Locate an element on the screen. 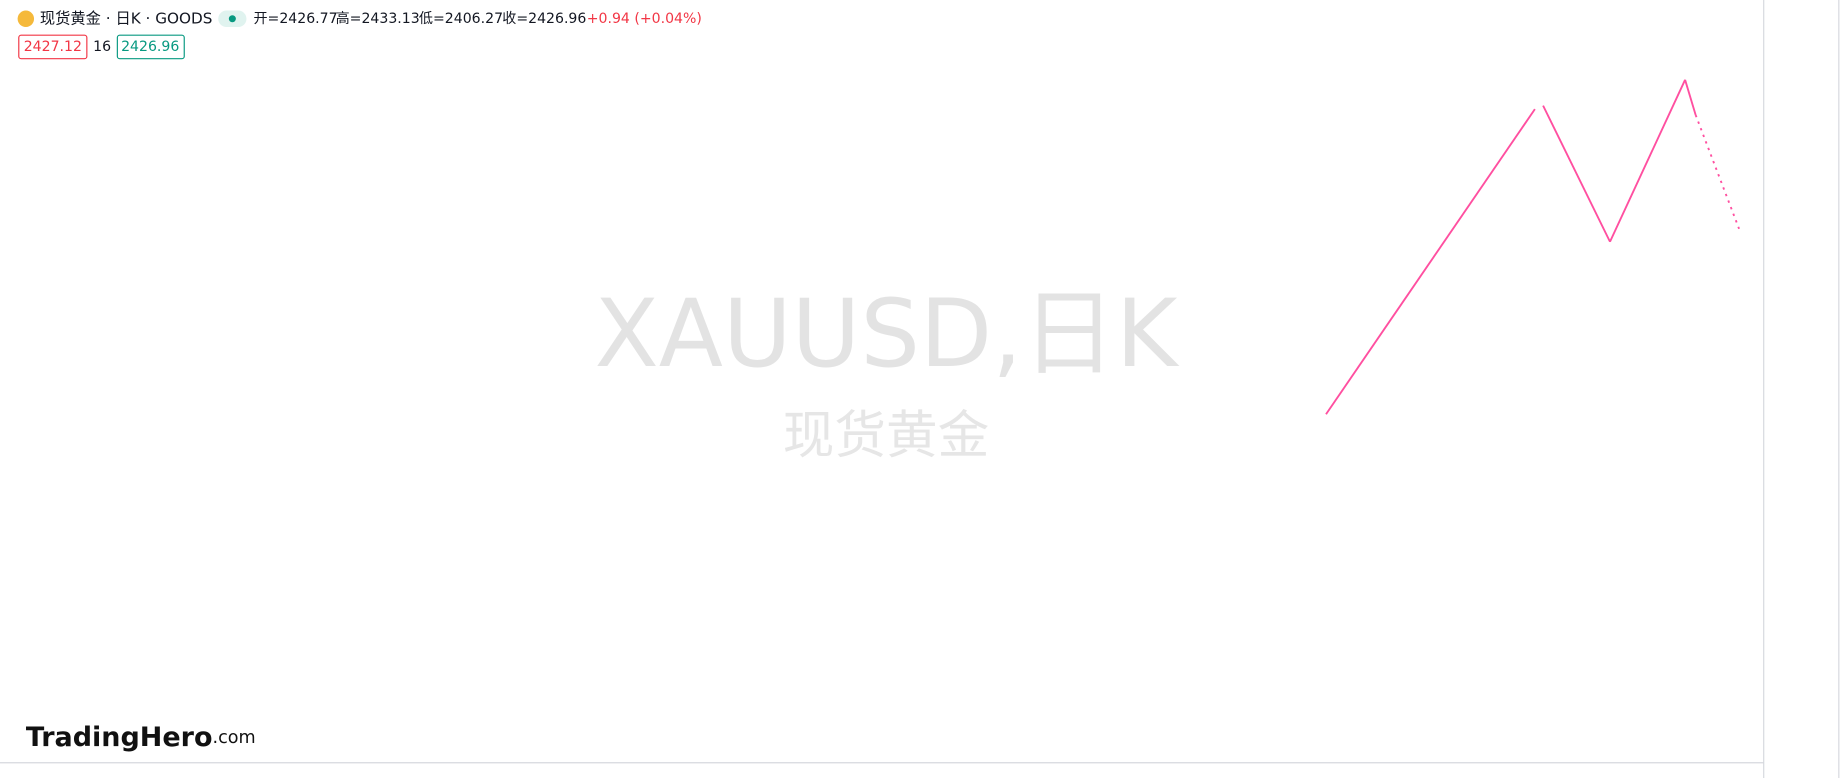 This screenshot has height=778, width=1840. spread: 16 is located at coordinates (102, 47).